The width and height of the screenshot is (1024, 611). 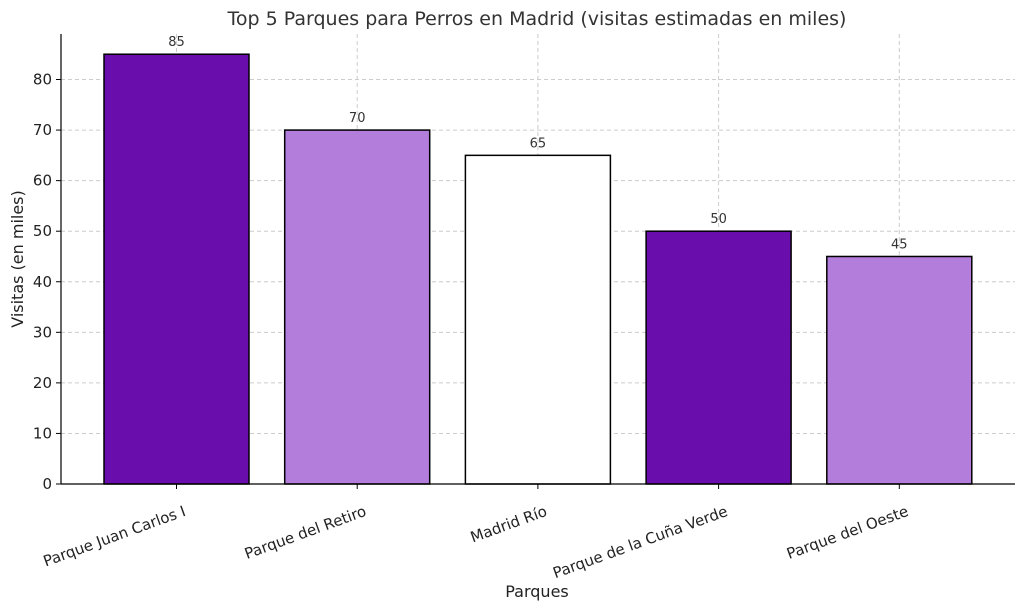 What do you see at coordinates (42, 383) in the screenshot?
I see `y-tick-label: 20` at bounding box center [42, 383].